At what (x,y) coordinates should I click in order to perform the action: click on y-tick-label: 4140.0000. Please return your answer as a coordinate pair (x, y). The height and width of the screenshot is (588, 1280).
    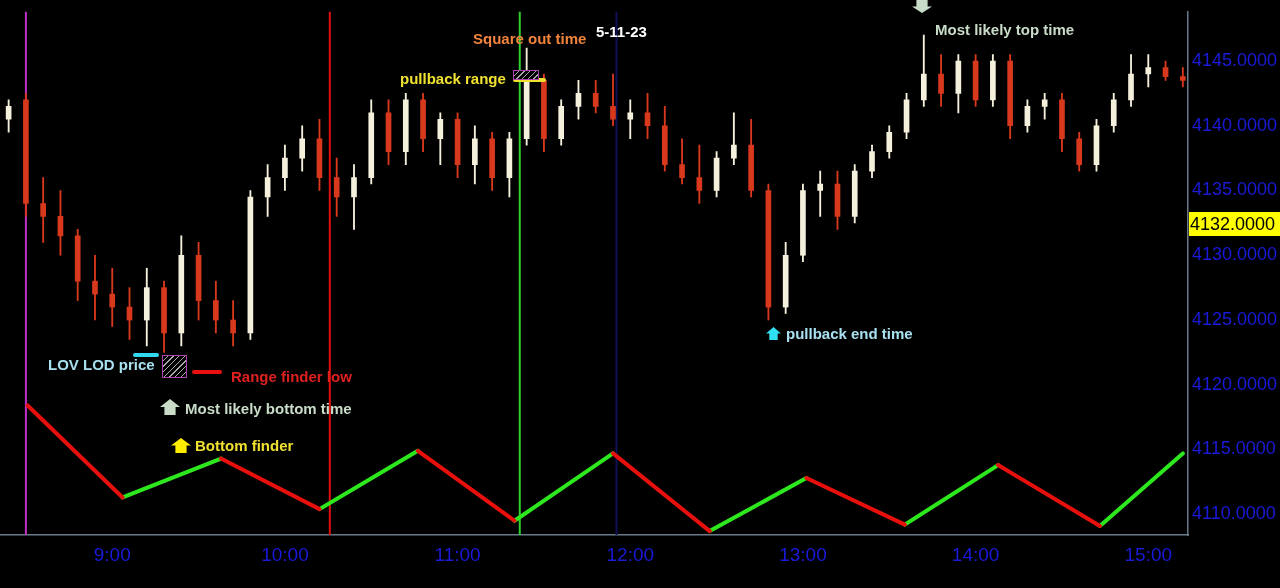
    Looking at the image, I should click on (1235, 124).